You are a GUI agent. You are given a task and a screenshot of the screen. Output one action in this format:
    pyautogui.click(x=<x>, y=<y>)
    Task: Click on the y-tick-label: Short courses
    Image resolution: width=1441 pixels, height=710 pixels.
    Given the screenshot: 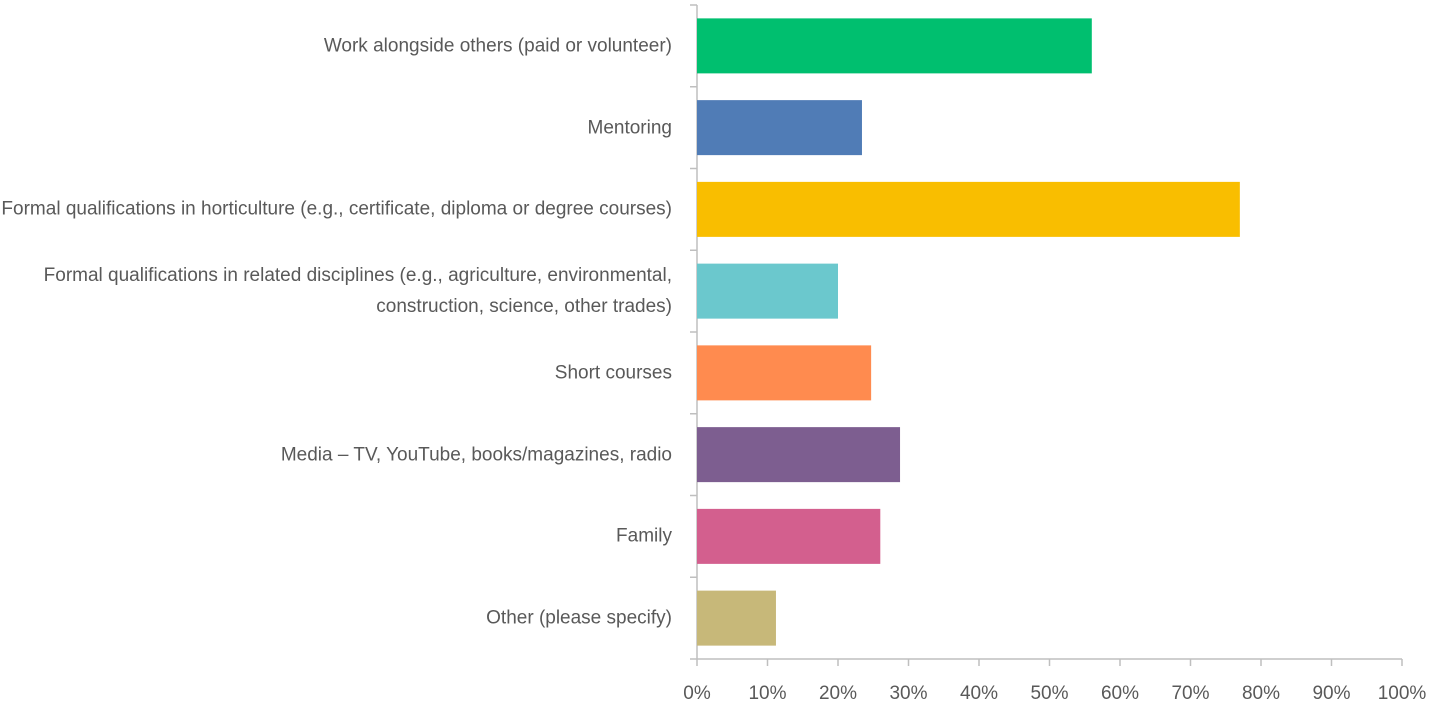 What is the action you would take?
    pyautogui.click(x=613, y=373)
    